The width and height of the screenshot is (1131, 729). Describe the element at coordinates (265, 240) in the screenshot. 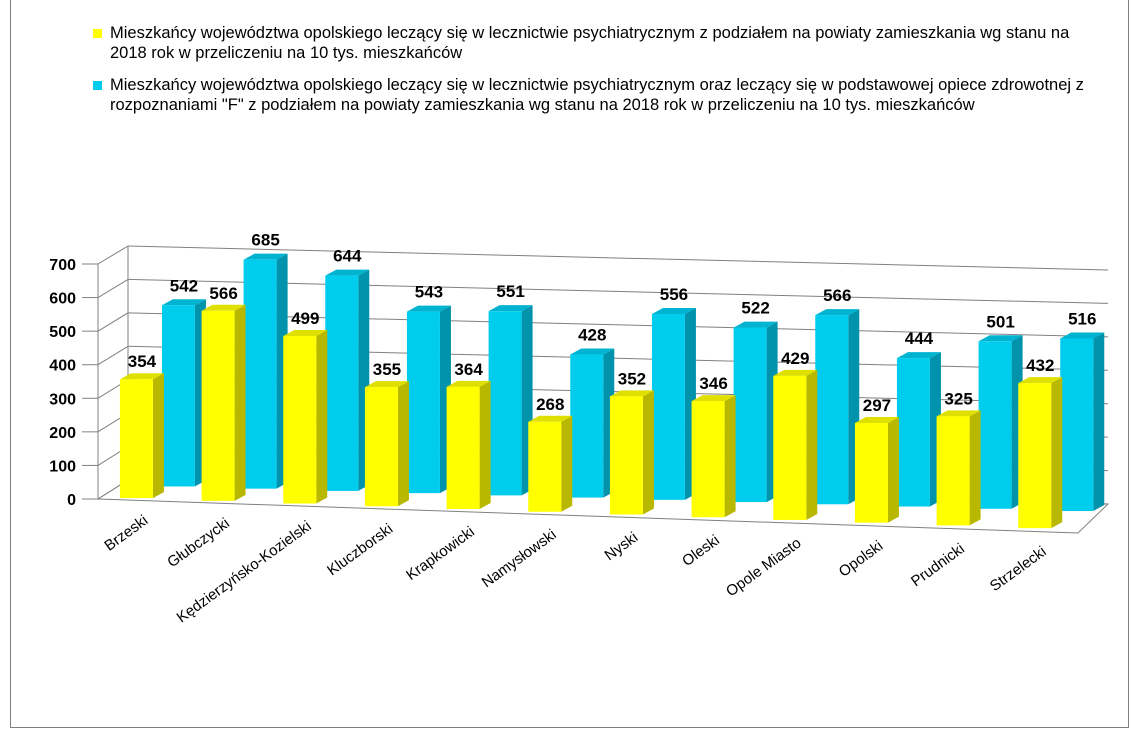

I see `data-label-series-2: 685` at that location.